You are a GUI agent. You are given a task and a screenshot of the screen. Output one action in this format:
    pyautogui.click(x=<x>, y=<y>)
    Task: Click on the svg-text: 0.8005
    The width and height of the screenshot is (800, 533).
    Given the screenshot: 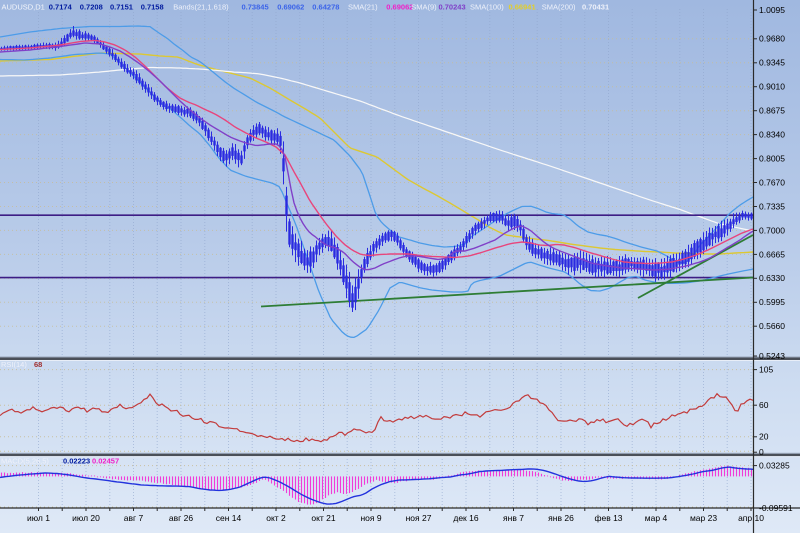 What is the action you would take?
    pyautogui.click(x=772, y=159)
    